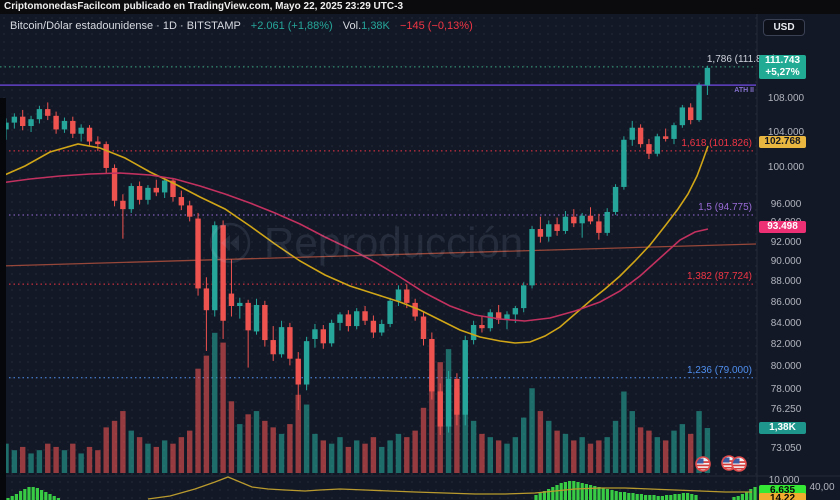  I want to click on price-axis-label: 84.000, so click(786, 323).